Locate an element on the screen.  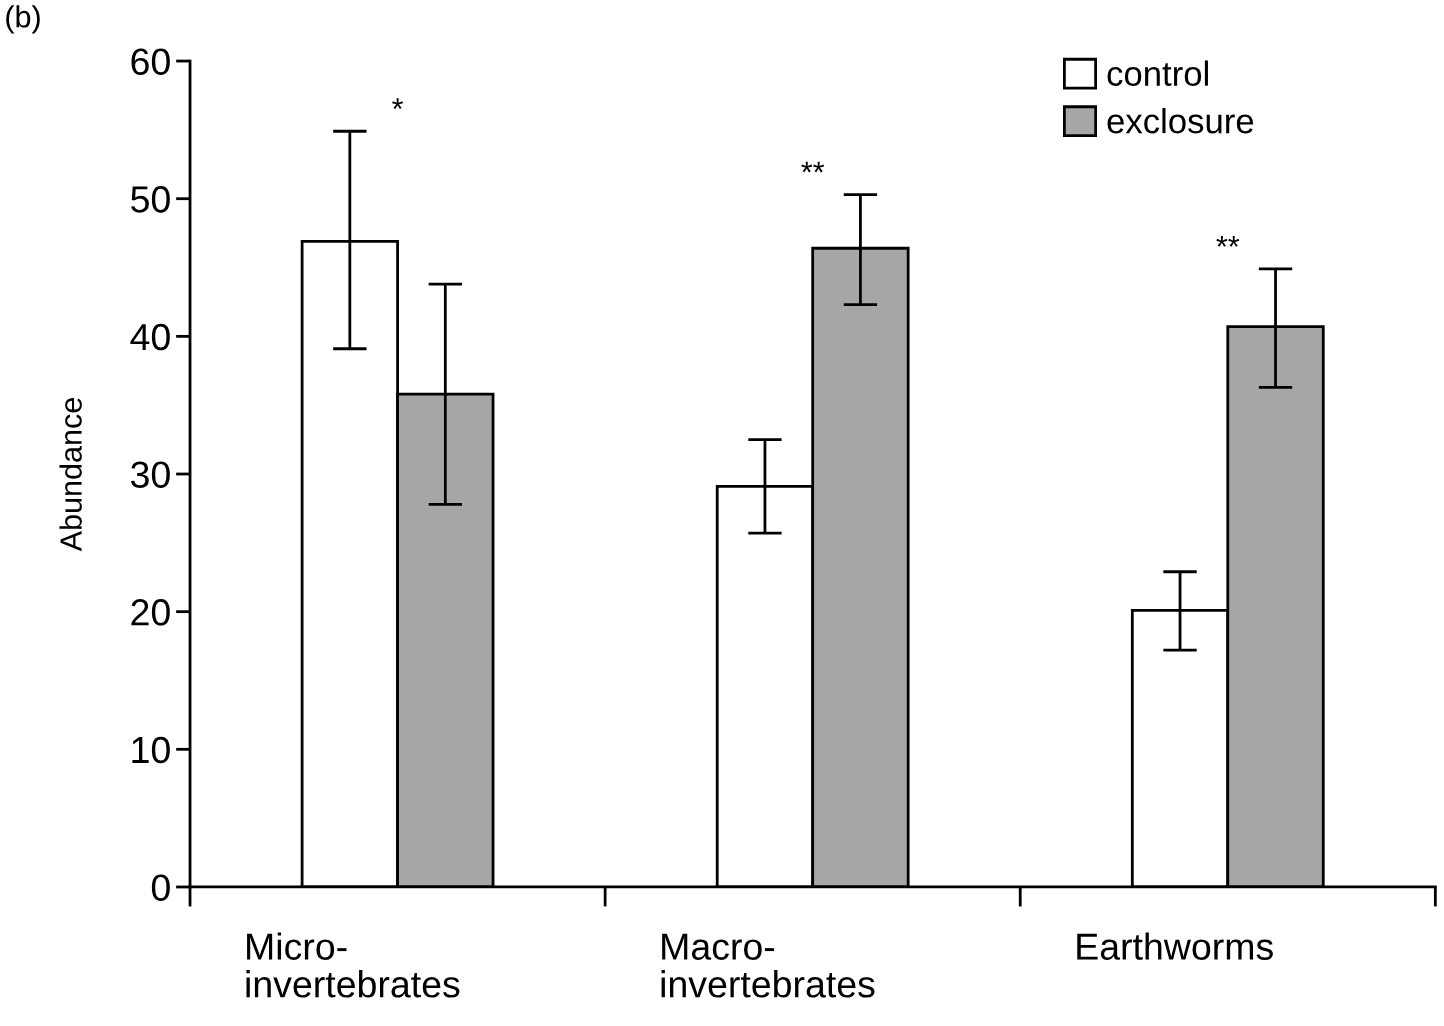
x-tick-label: Earthworms is located at coordinates (1175, 946).